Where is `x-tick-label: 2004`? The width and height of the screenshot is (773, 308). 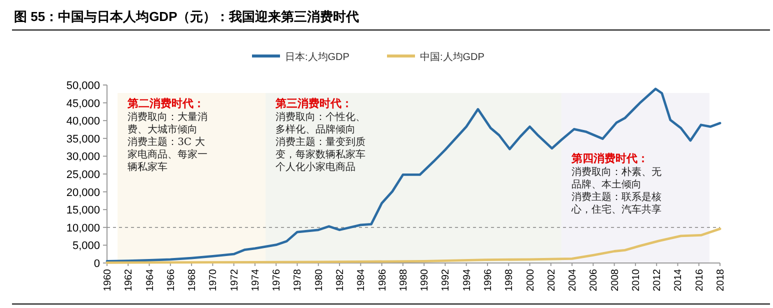
x-tick-label: 2004 is located at coordinates (573, 280).